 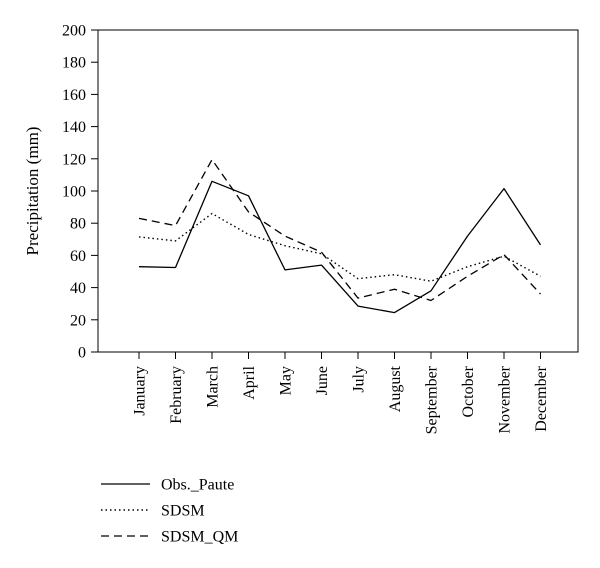 What do you see at coordinates (78, 288) in the screenshot?
I see `y-tick-label: 40` at bounding box center [78, 288].